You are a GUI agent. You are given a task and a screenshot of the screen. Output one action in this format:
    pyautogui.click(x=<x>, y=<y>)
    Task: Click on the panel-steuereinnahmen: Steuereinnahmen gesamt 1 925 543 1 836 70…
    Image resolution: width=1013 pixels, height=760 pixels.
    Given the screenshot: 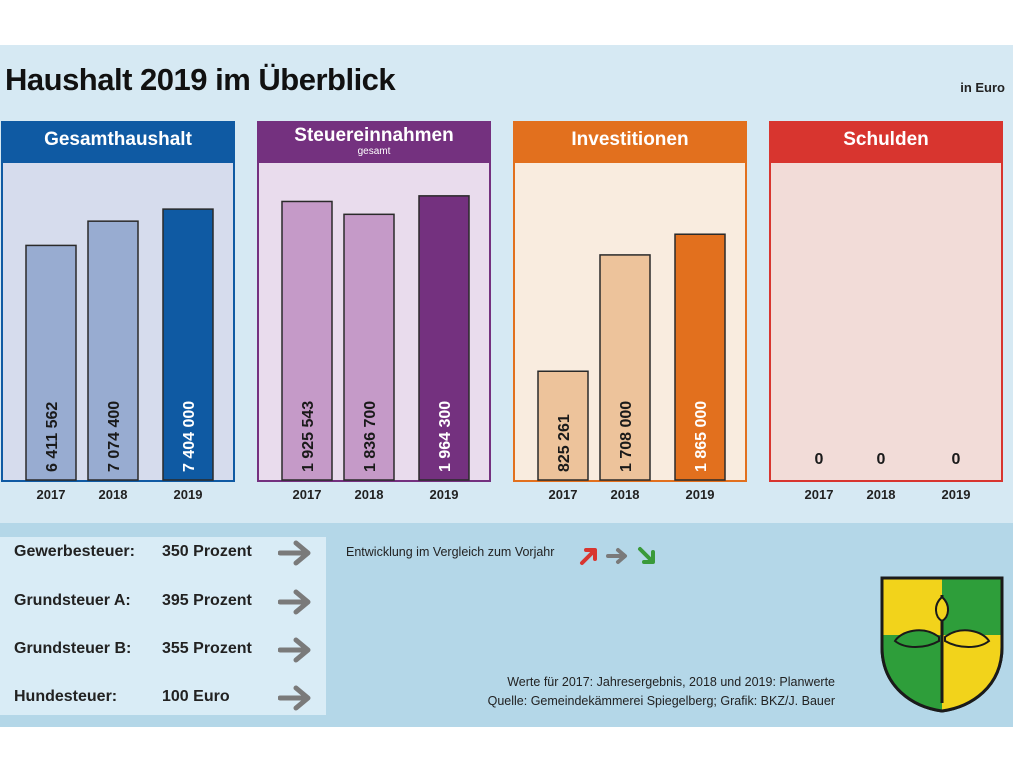 What is the action you would take?
    pyautogui.click(x=374, y=301)
    